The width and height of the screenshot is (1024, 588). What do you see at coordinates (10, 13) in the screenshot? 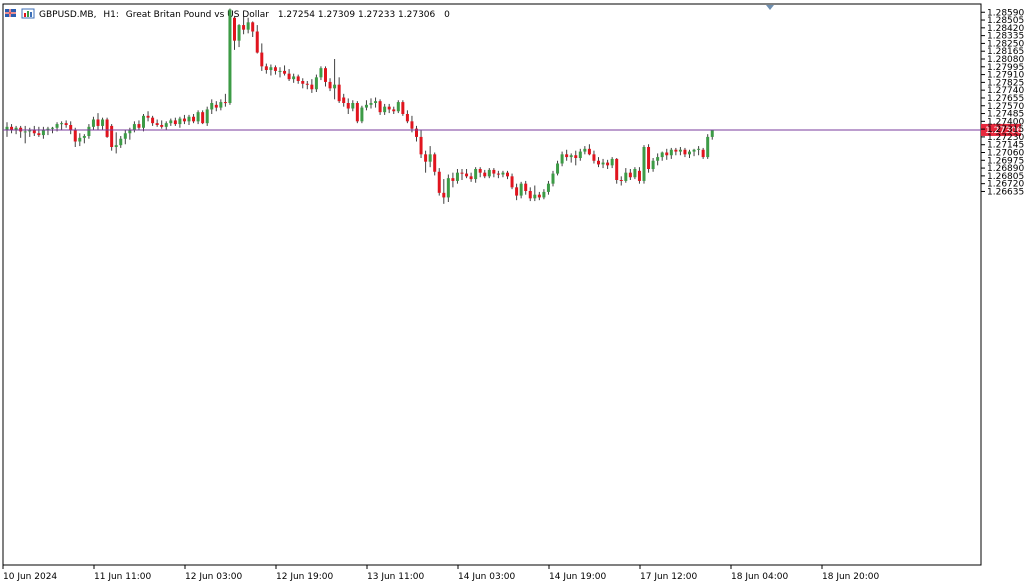
I see `flag-icon` at bounding box center [10, 13].